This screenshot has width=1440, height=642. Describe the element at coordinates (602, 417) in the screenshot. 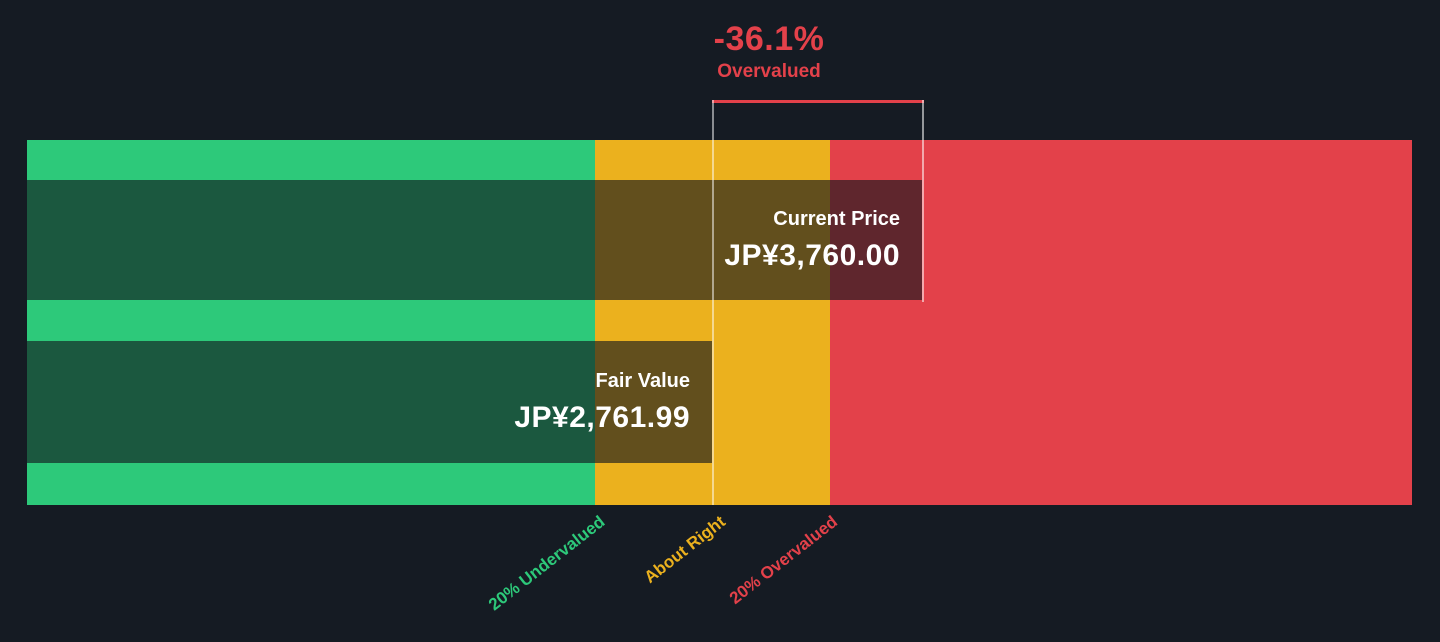

I see `fair-value-value: JP¥2,761.99` at that location.